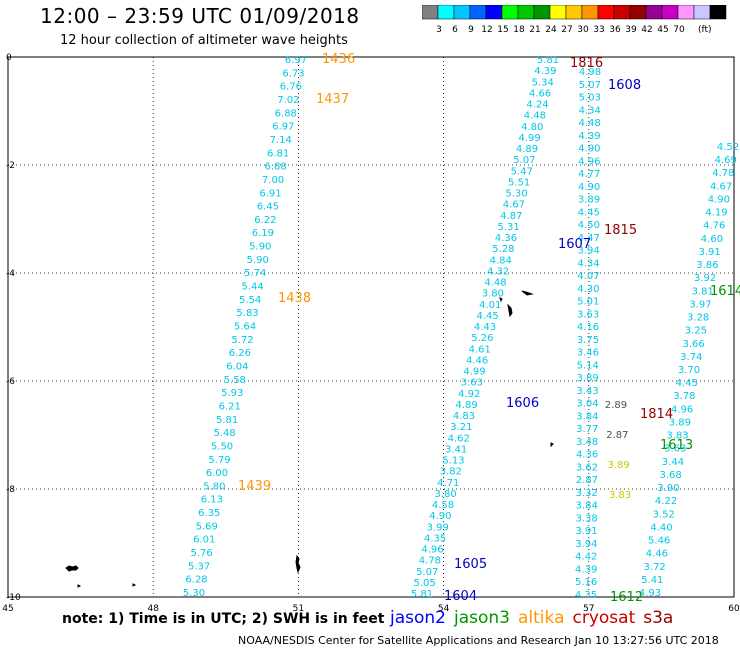 This screenshot has height=650, width=740. What do you see at coordinates (588, 340) in the screenshot?
I see `wave-height-value: 3.75` at bounding box center [588, 340].